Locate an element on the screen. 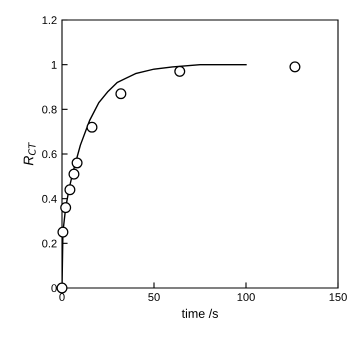  y-axis-title: R$_{CT}$ is located at coordinates (30, 154).